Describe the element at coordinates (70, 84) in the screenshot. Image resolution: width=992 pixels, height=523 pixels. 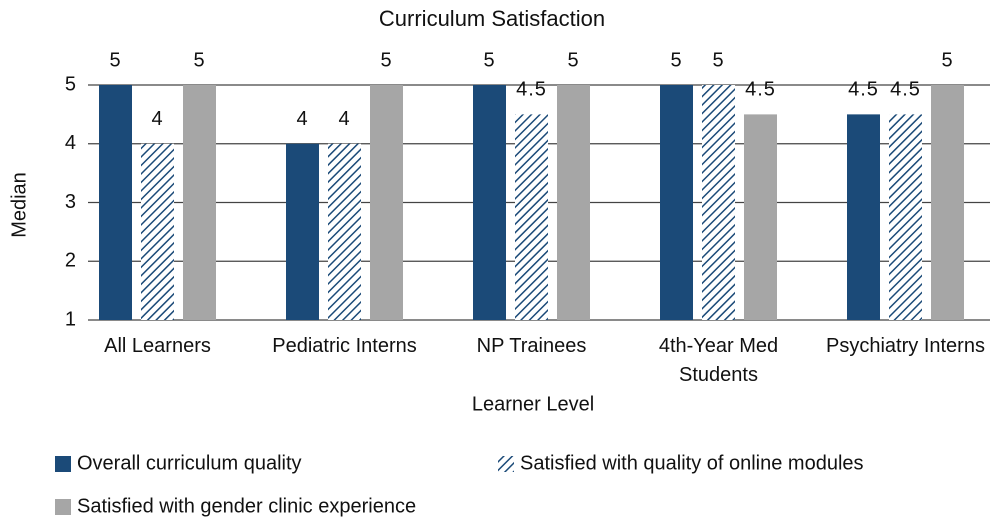
I see `y-tick-label: 5` at that location.